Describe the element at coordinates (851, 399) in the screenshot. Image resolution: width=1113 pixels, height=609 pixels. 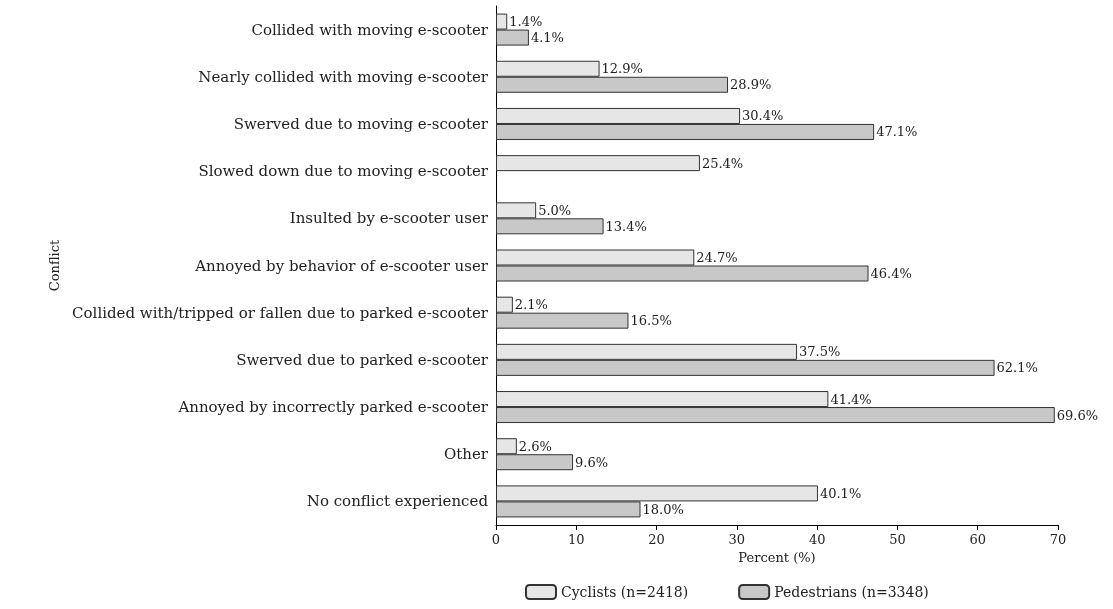
I see `data-label: 41.4%` at that location.